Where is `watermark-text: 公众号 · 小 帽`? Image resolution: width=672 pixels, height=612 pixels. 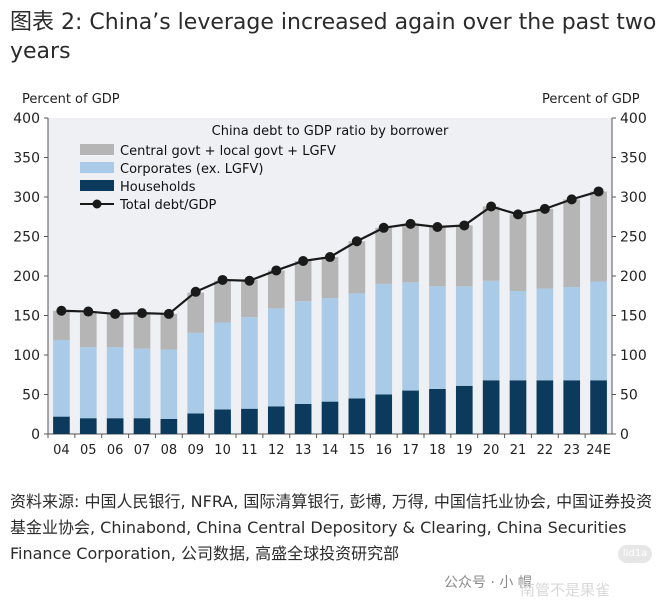
watermark-text: 公众号 · 小 帽 is located at coordinates (488, 583).